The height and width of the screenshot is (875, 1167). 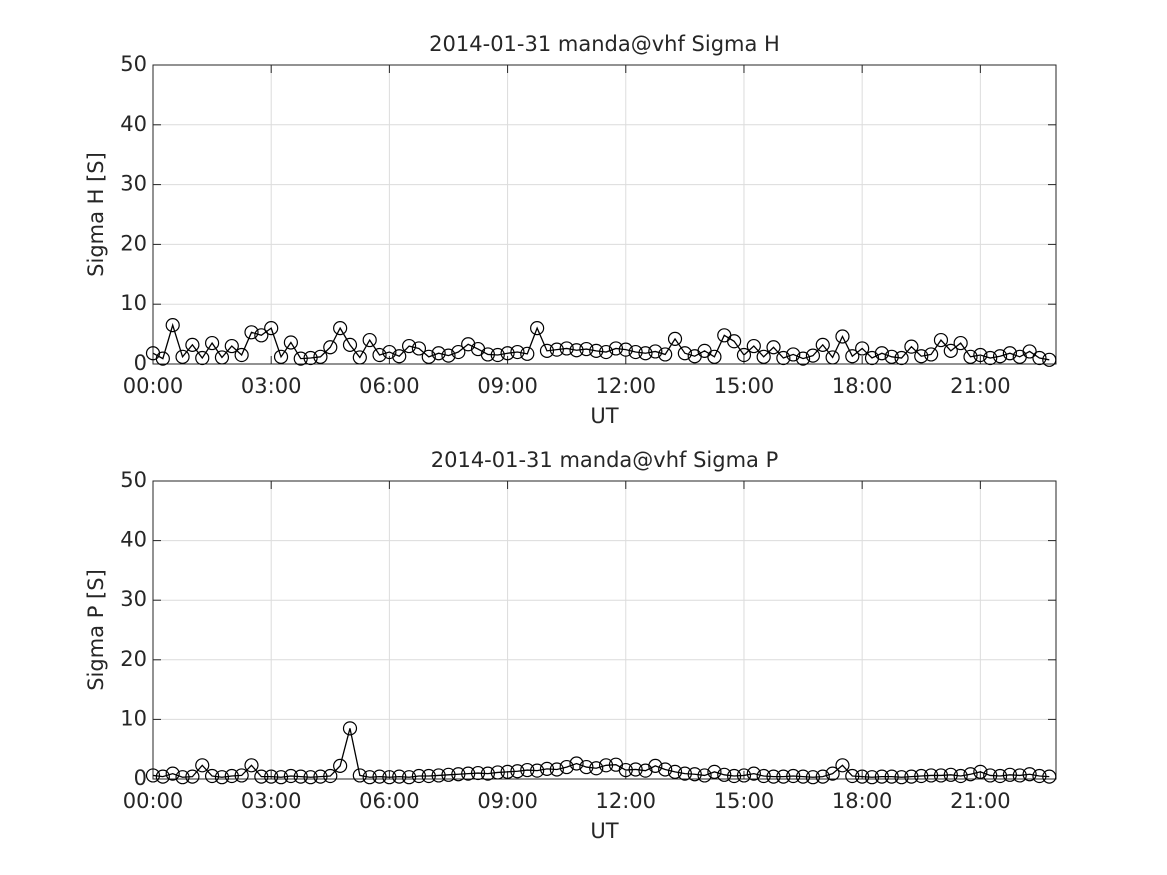 What do you see at coordinates (271, 801) in the screenshot?
I see `x-tick-label: 03:00` at bounding box center [271, 801].